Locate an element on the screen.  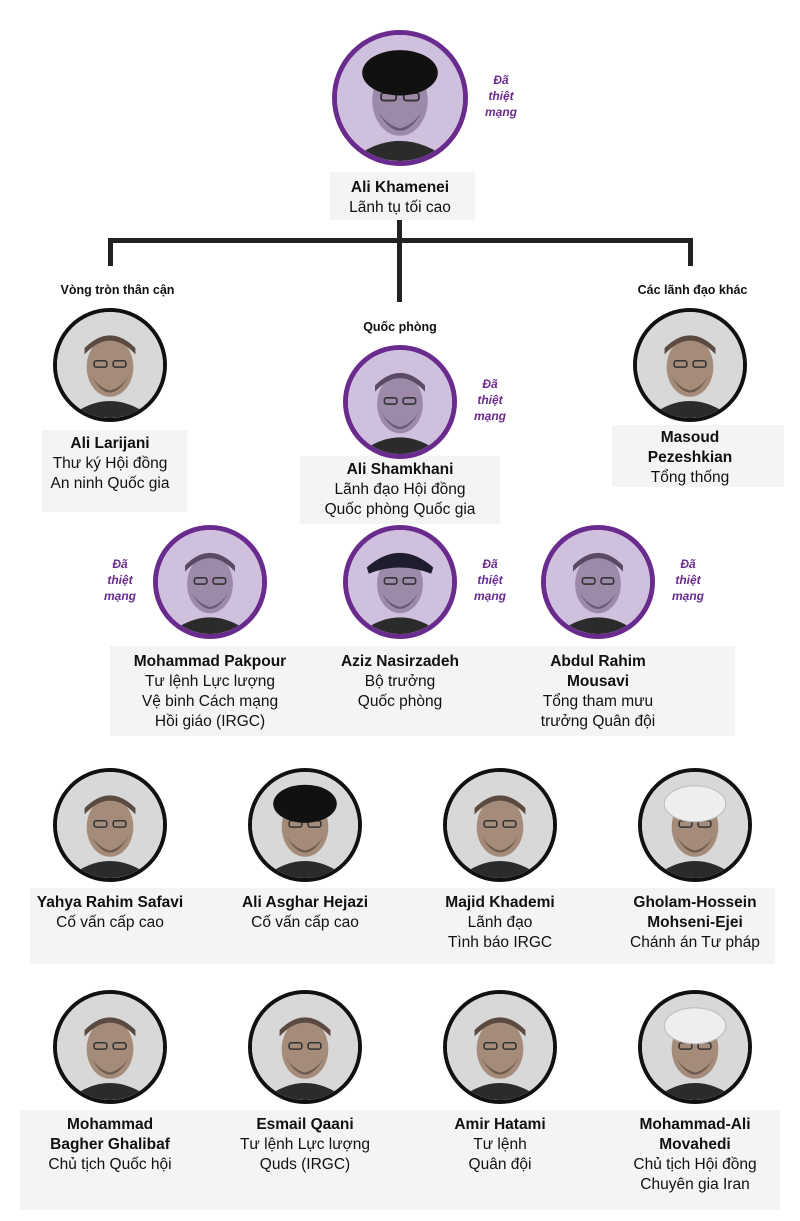
portrait-hejazi is located at coordinates (305, 825).